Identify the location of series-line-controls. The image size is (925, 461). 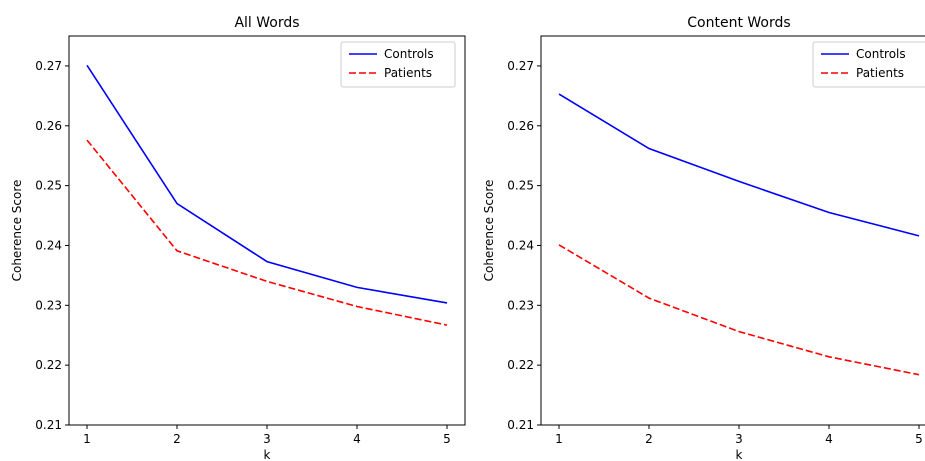
(739, 165).